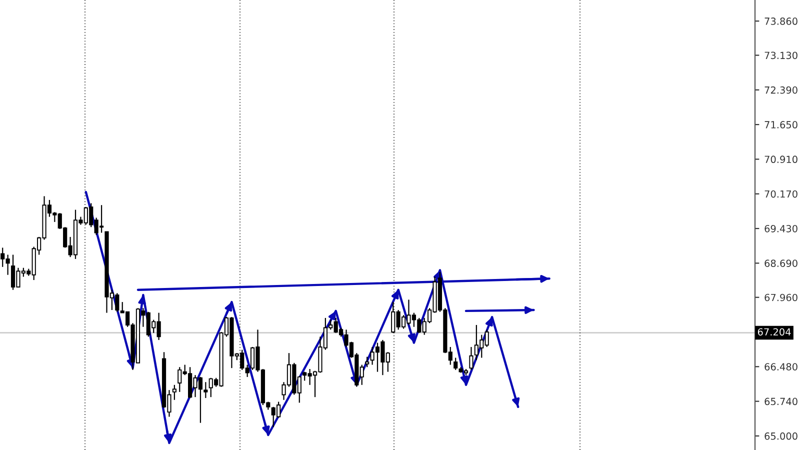 The width and height of the screenshot is (800, 450). Describe the element at coordinates (781, 228) in the screenshot. I see `y-tick-label: 69.430` at that location.